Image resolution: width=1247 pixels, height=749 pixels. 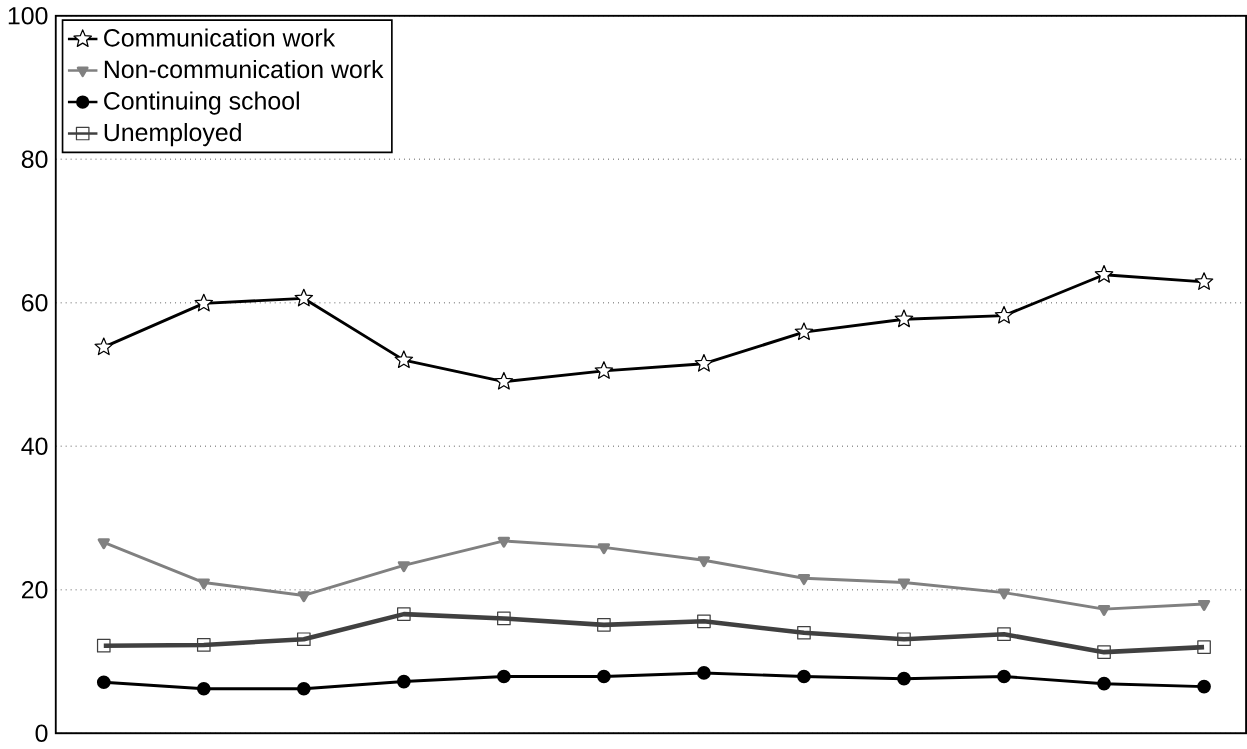 What do you see at coordinates (41, 733) in the screenshot?
I see `y-tick-label: 0` at bounding box center [41, 733].